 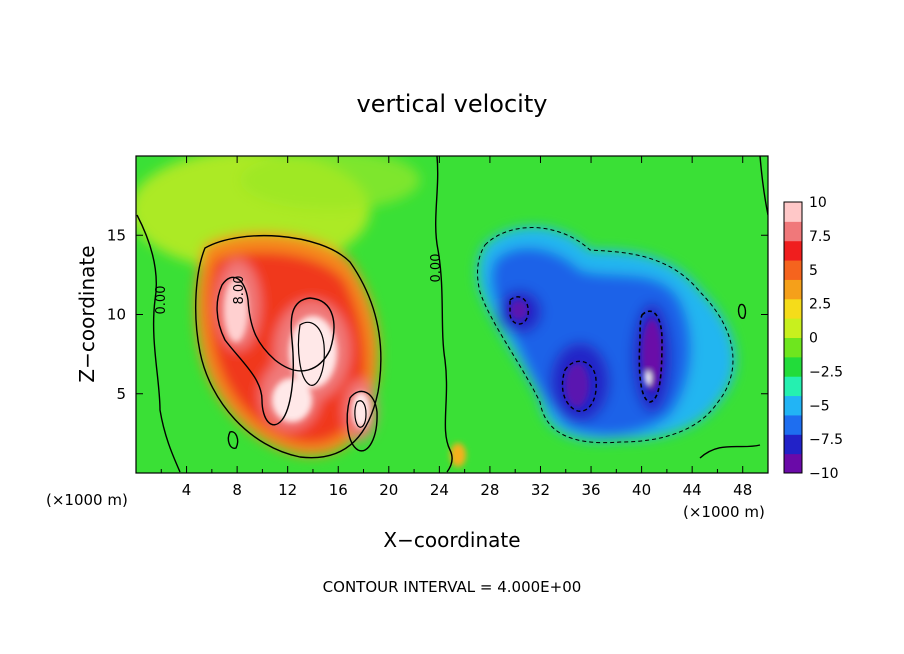 What do you see at coordinates (590, 490) in the screenshot?
I see `x-tick-label: 36` at bounding box center [590, 490].